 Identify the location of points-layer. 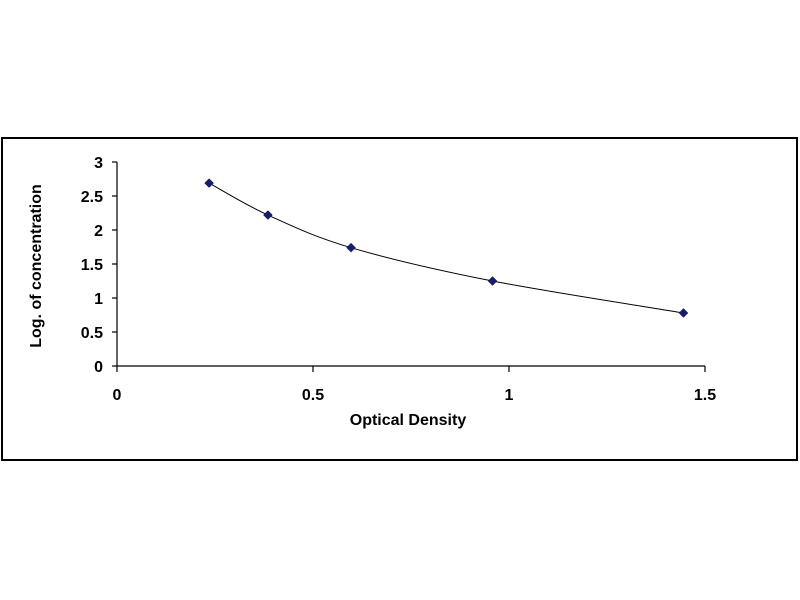
(446, 248).